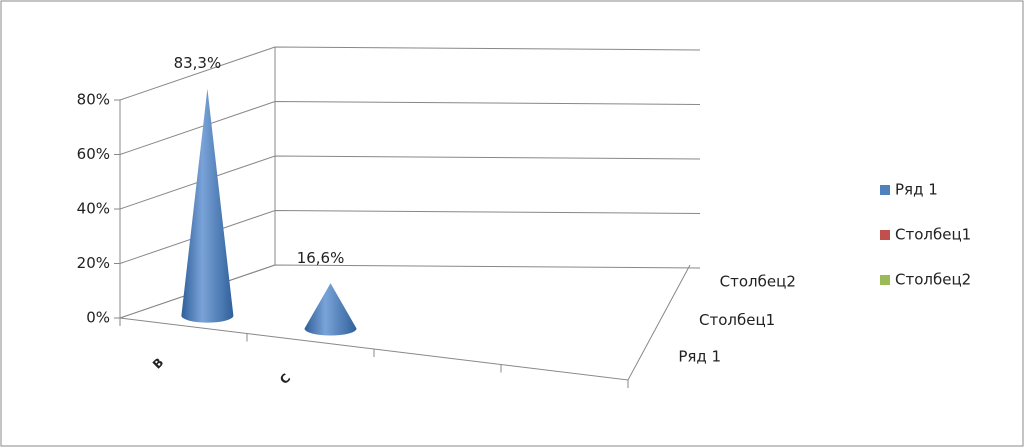 This screenshot has width=1025, height=448. Describe the element at coordinates (93, 209) in the screenshot. I see `y-tick-label: 40%` at that location.